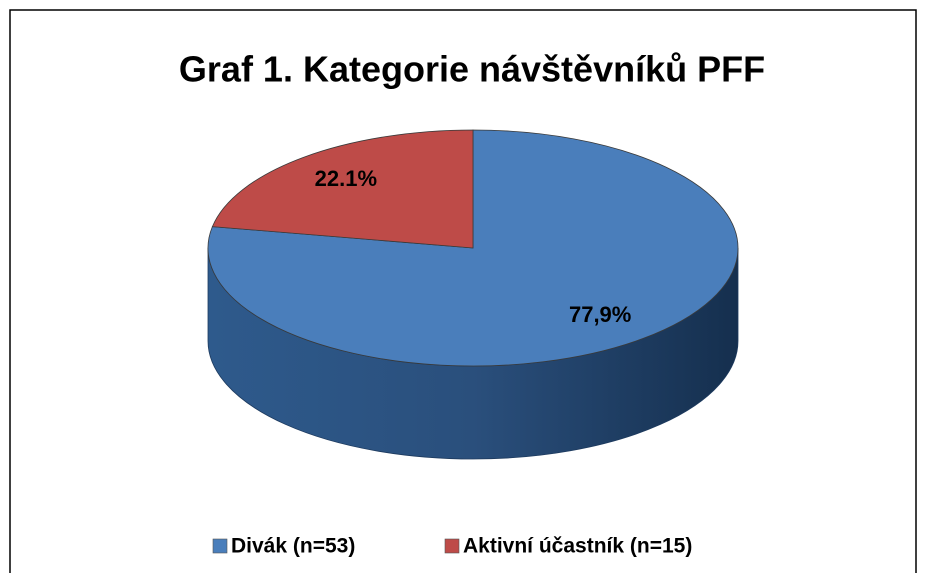  I want to click on legend: Divák (n=53) Aktivní účastník (n=15), so click(452, 546).